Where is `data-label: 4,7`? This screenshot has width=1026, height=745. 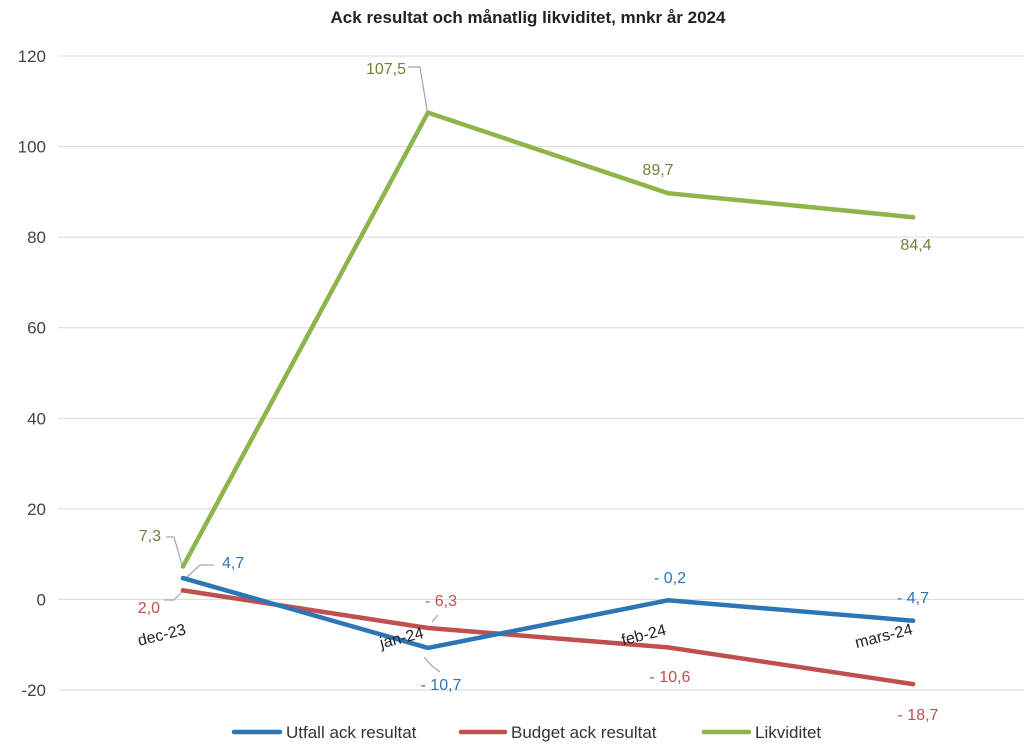
data-label: 4,7 is located at coordinates (233, 563).